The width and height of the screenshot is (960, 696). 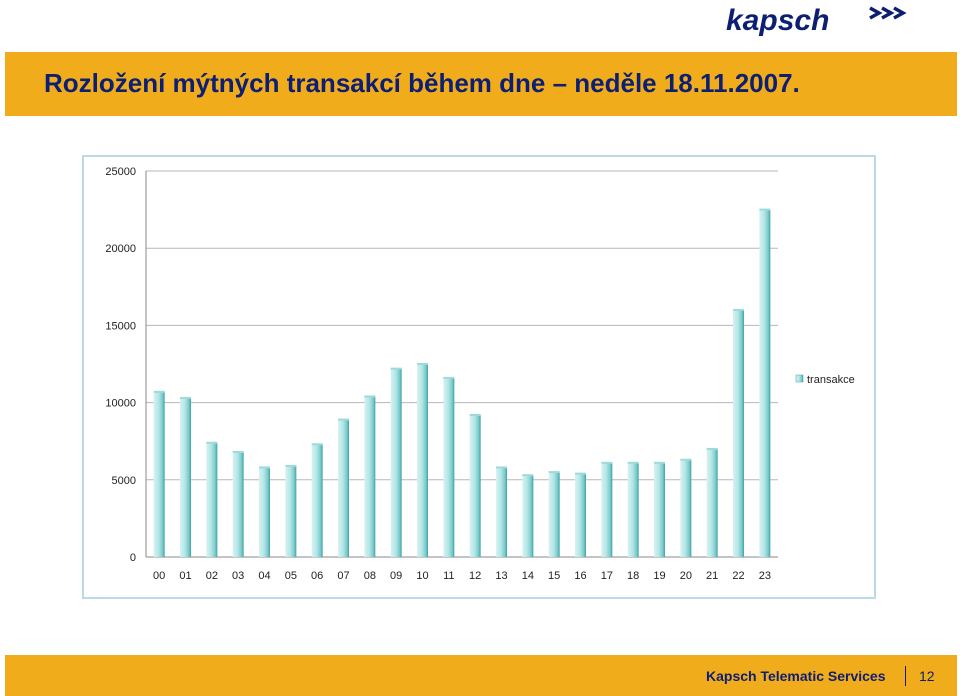 I want to click on x-tick-label: 02, so click(x=212, y=576).